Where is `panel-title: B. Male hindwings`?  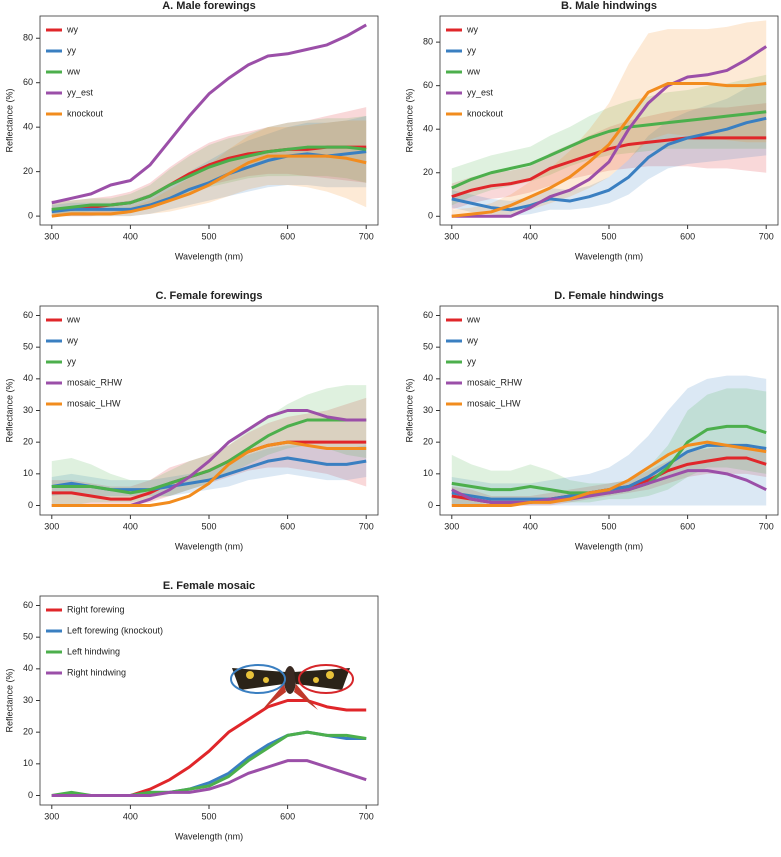 panel-title: B. Male hindwings is located at coordinates (609, 6).